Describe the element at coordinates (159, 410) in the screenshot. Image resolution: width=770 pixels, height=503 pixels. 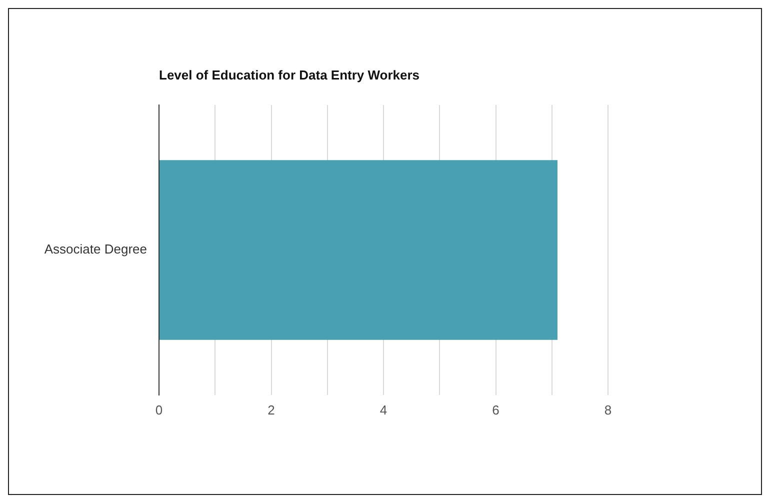
I see `x-tick-label: 0` at that location.